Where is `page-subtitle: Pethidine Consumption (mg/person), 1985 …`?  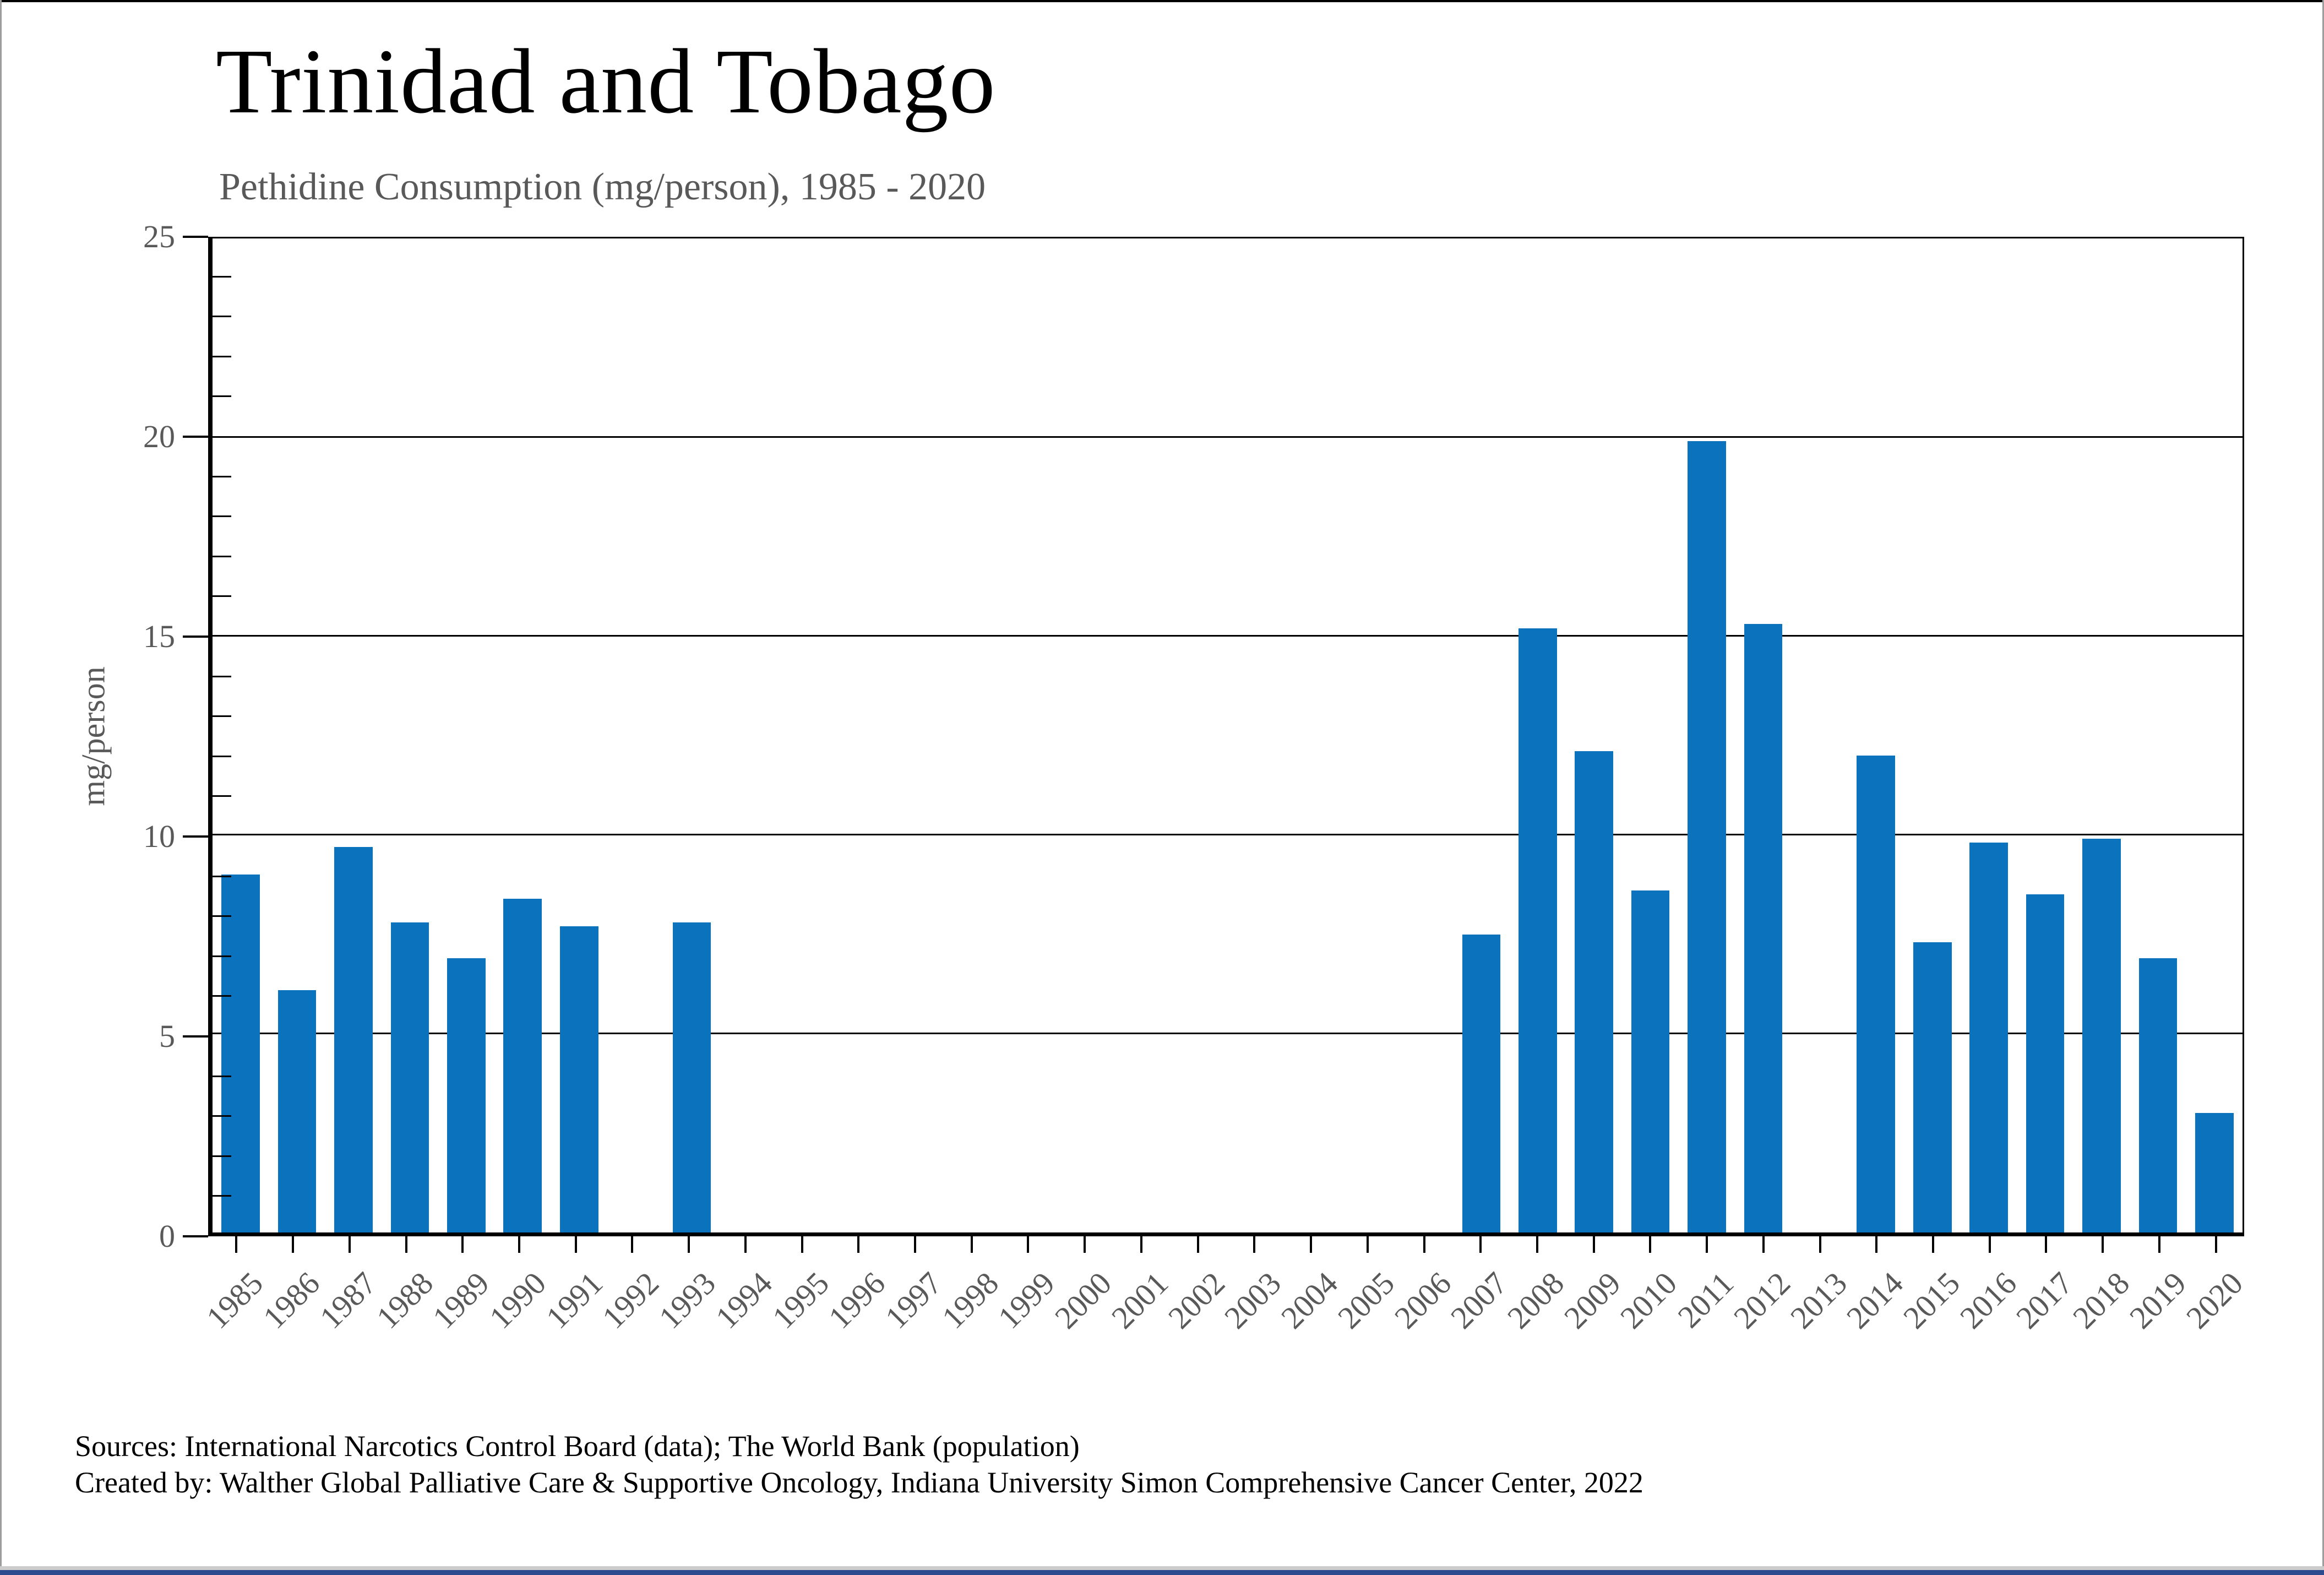 page-subtitle: Pethidine Consumption (mg/person), 1985 … is located at coordinates (602, 187).